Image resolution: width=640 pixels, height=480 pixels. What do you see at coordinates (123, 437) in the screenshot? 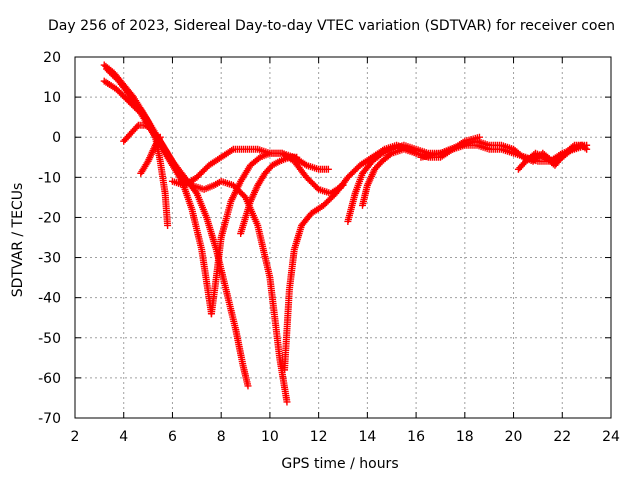
I see `x-tick-label: 4` at bounding box center [123, 437].